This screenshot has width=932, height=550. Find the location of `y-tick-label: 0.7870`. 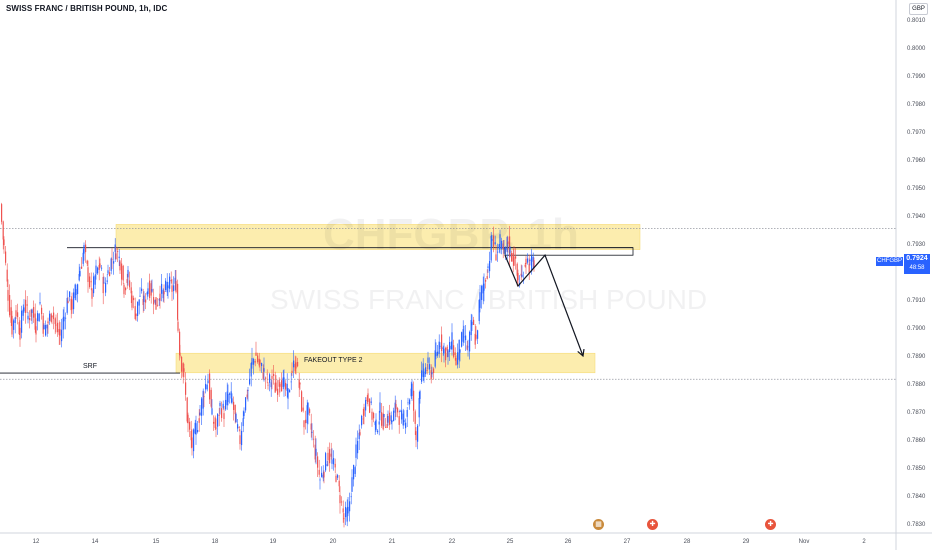

y-tick-label: 0.7870 is located at coordinates (916, 413).